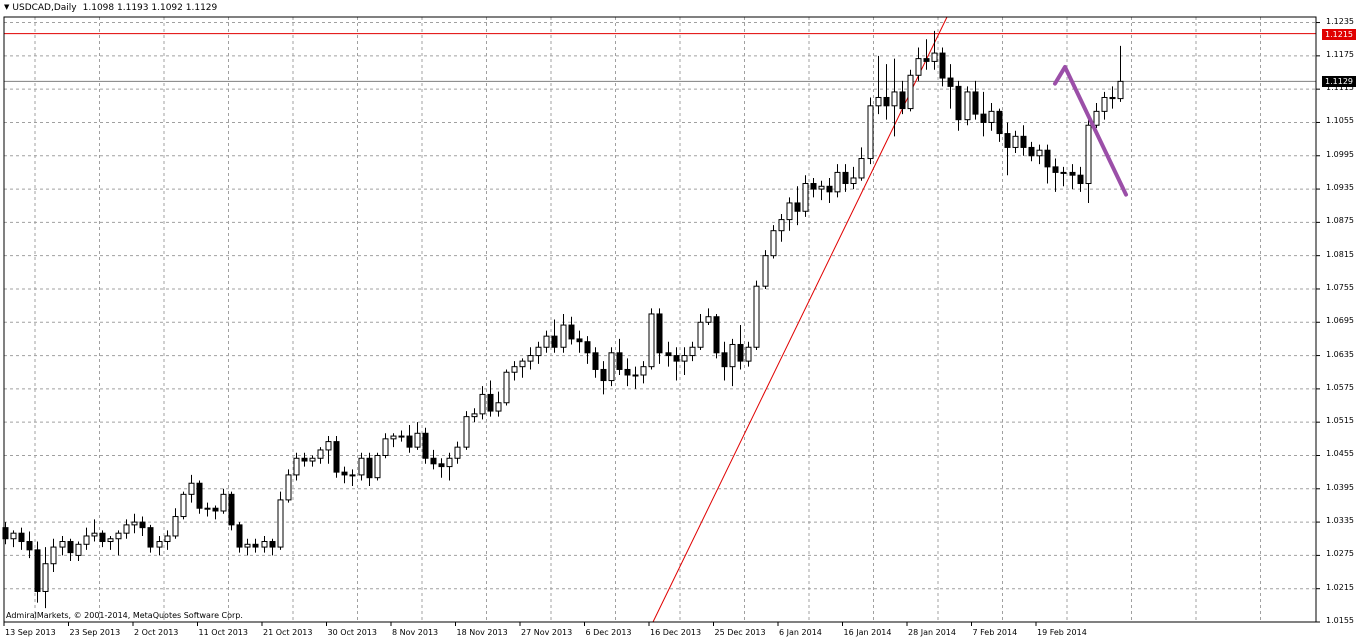 The height and width of the screenshot is (643, 1362). Describe the element at coordinates (44, 8) in the screenshot. I see `symbol-label: USDCAD,Daily` at that location.